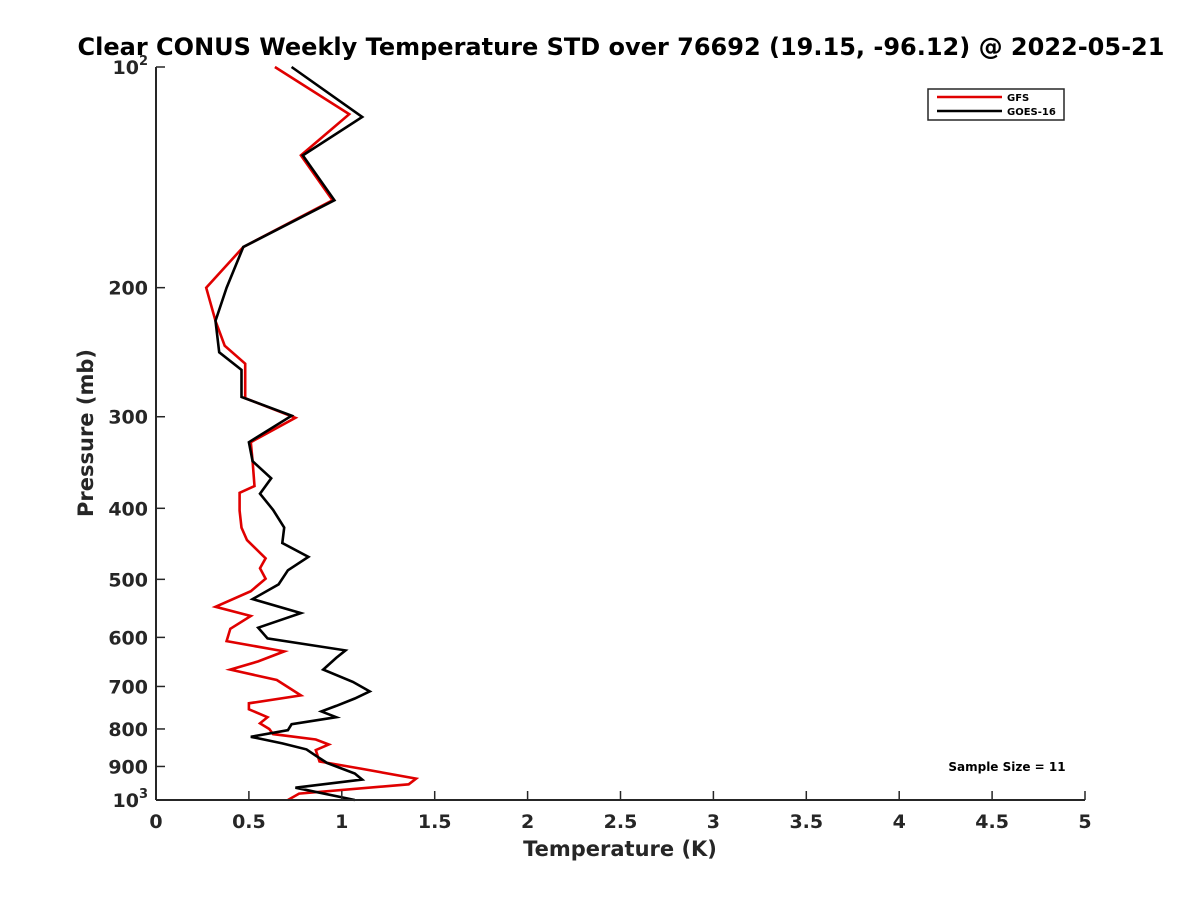 Image resolution: width=1200 pixels, height=900 pixels. I want to click on x-tick-label: 3, so click(713, 822).